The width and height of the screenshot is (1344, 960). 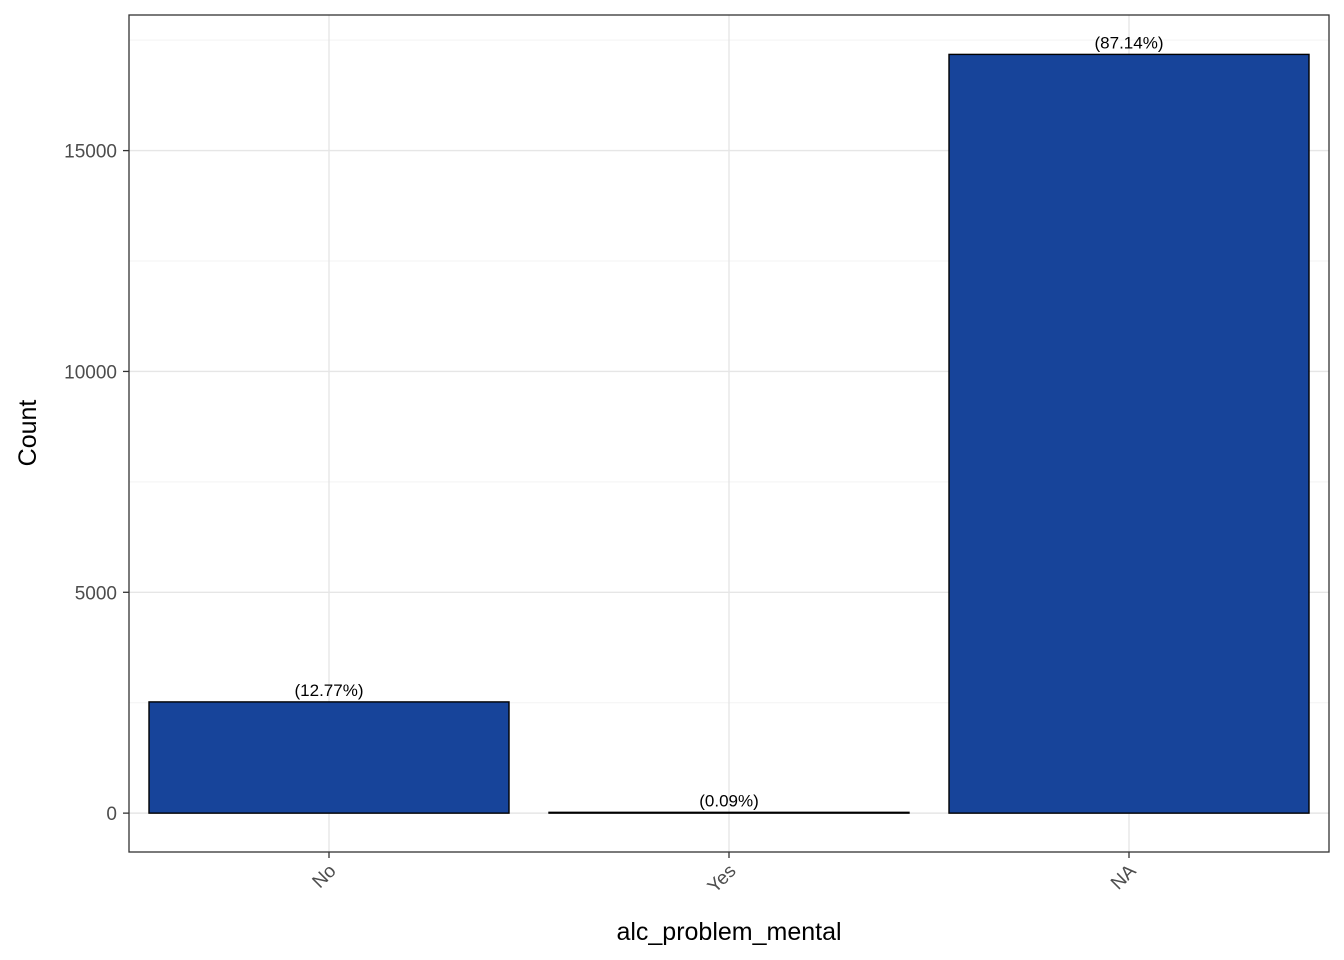 What do you see at coordinates (728, 932) in the screenshot?
I see `x-axis-title: alc_problem_mental` at bounding box center [728, 932].